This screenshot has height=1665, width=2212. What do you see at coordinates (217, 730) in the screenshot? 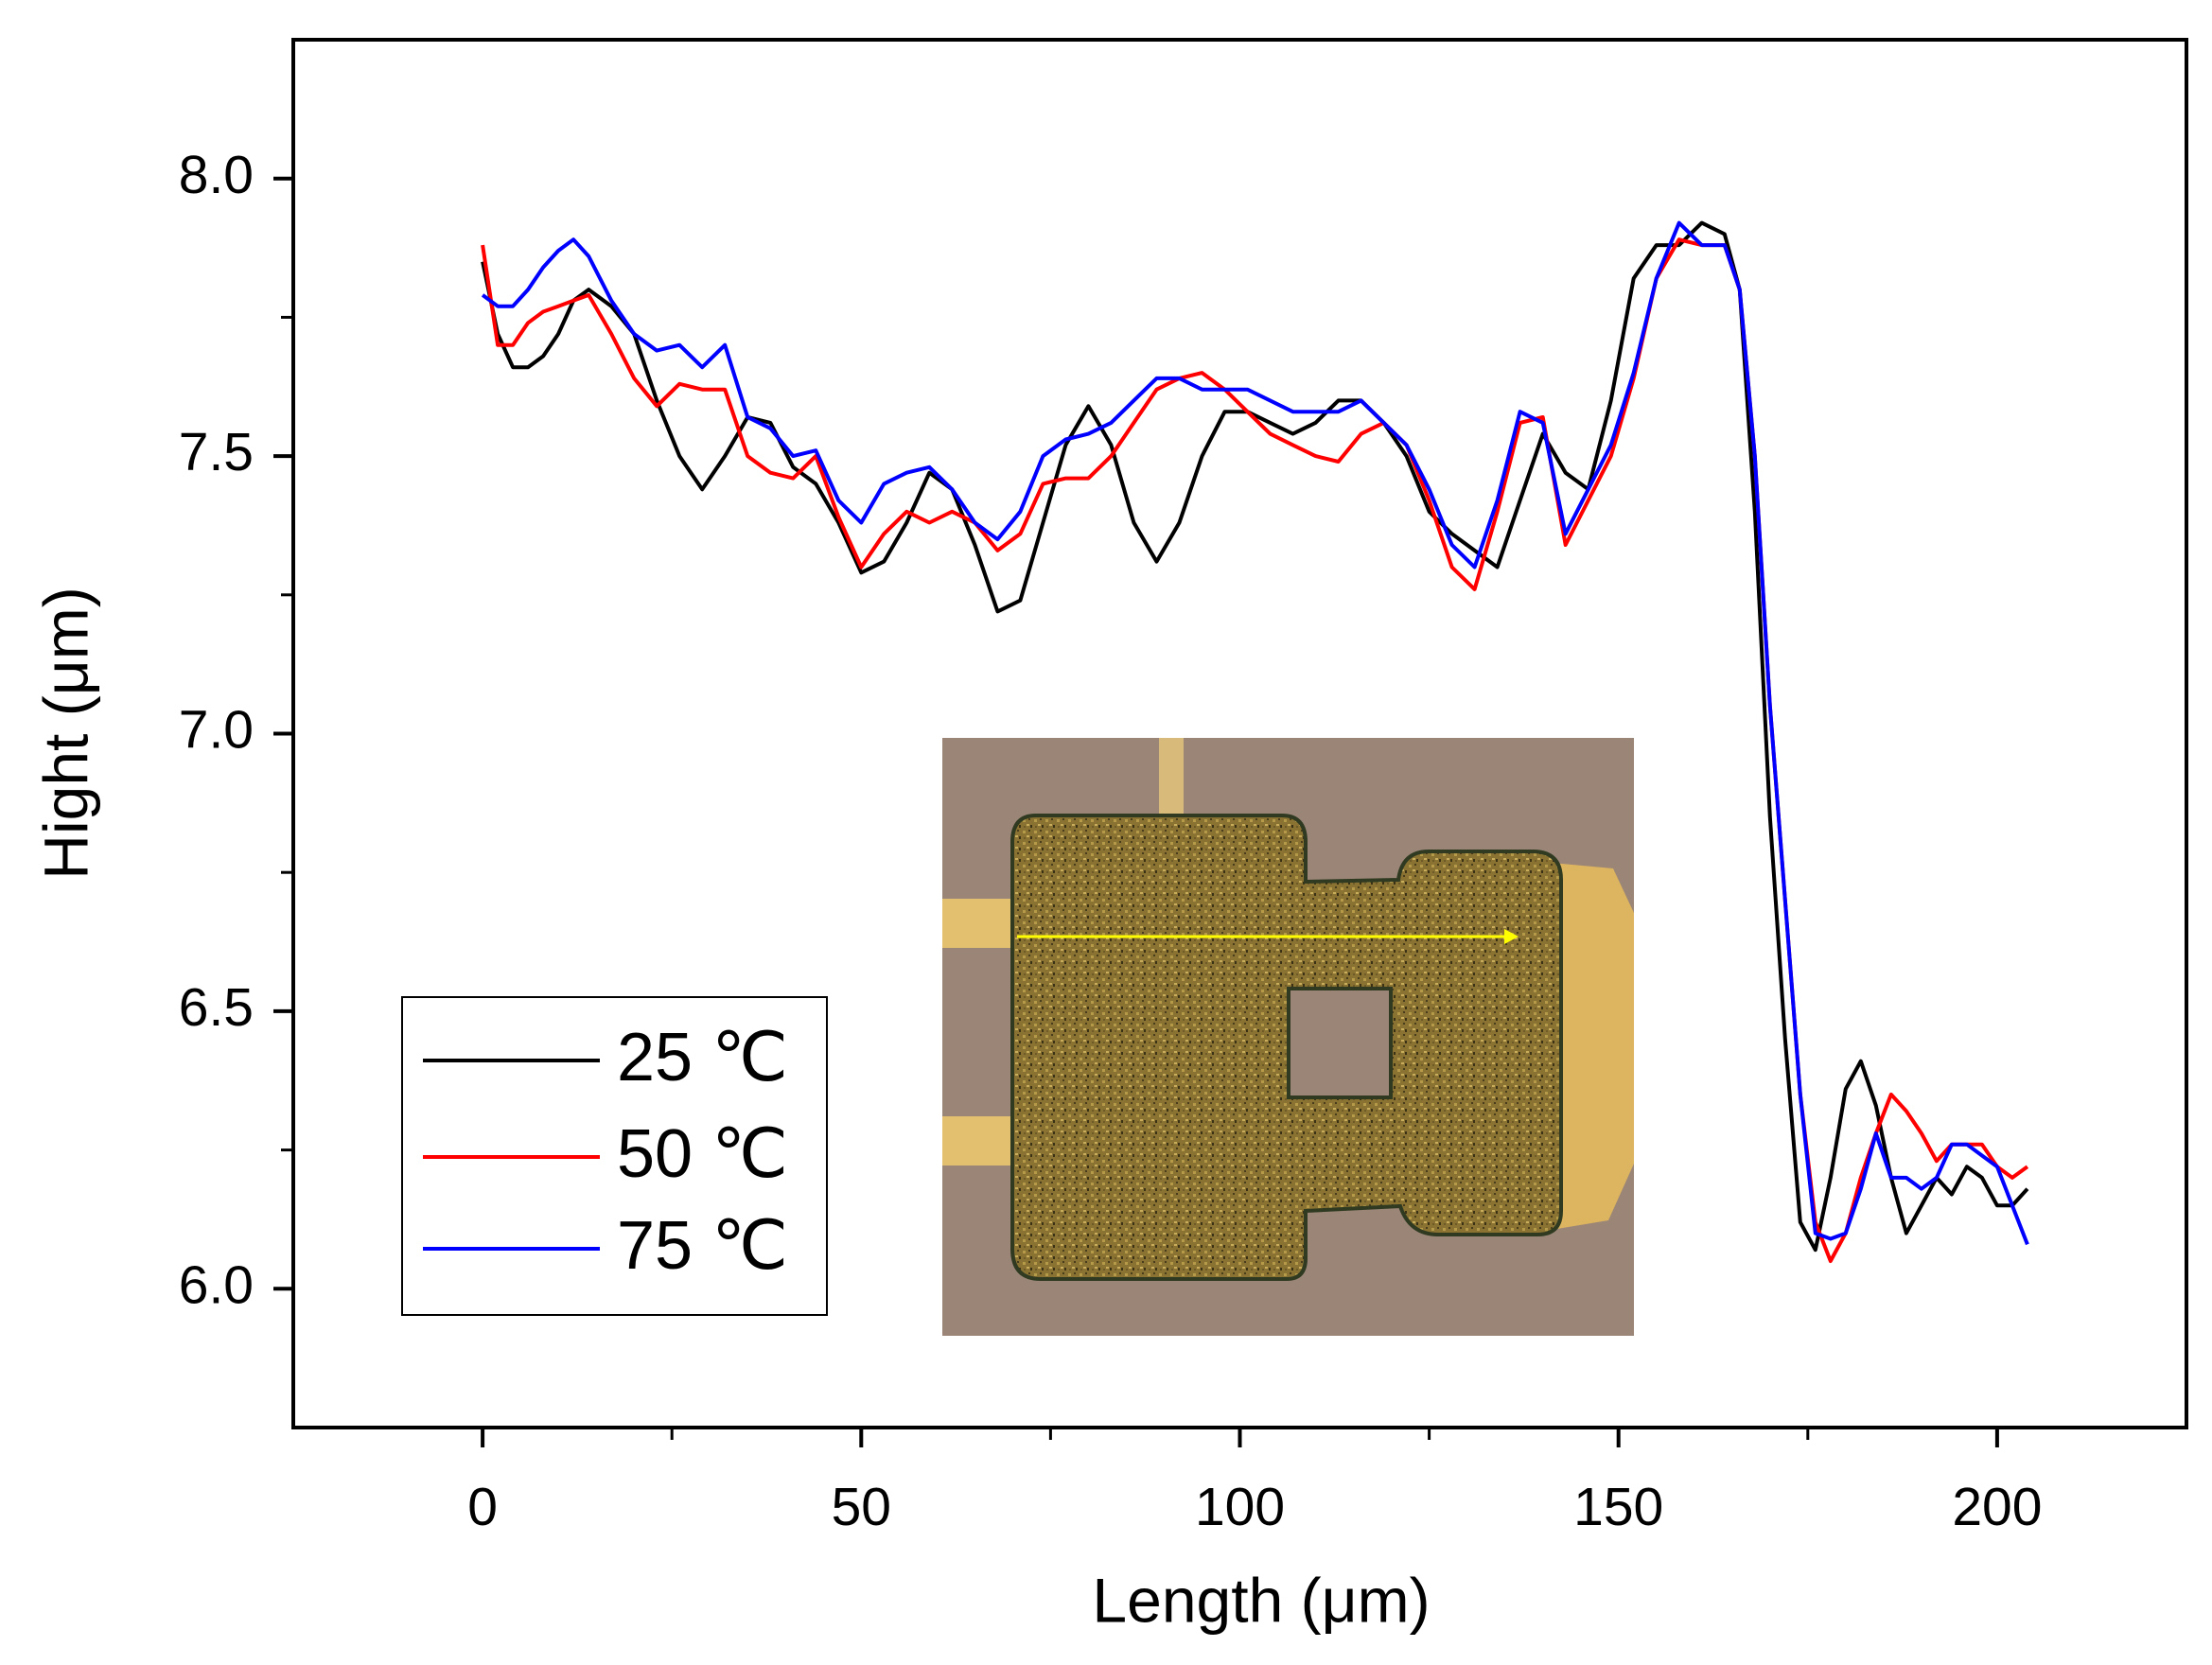
I see `y-tick-label: 7.0` at bounding box center [217, 730].